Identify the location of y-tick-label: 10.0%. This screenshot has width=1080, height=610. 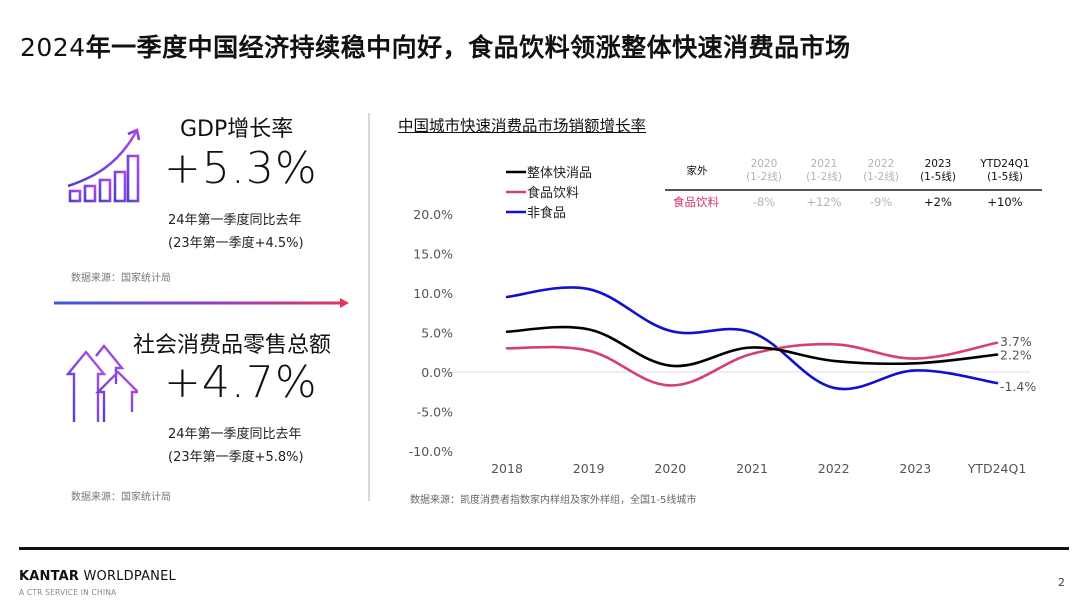
(433, 293).